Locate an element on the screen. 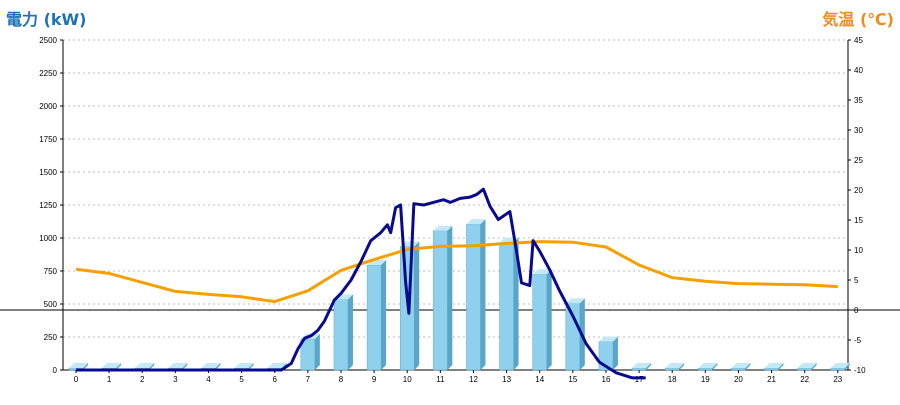 This screenshot has height=405, width=900. y-right-tick-label: 45 is located at coordinates (858, 40).